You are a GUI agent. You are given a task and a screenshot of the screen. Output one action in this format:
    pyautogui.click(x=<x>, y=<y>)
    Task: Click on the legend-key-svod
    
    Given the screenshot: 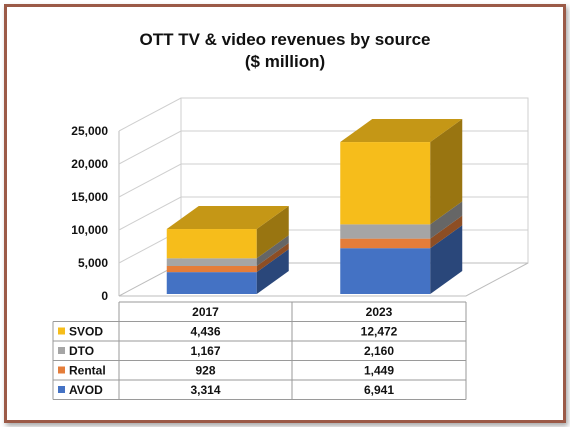 What is the action you would take?
    pyautogui.click(x=61, y=331)
    